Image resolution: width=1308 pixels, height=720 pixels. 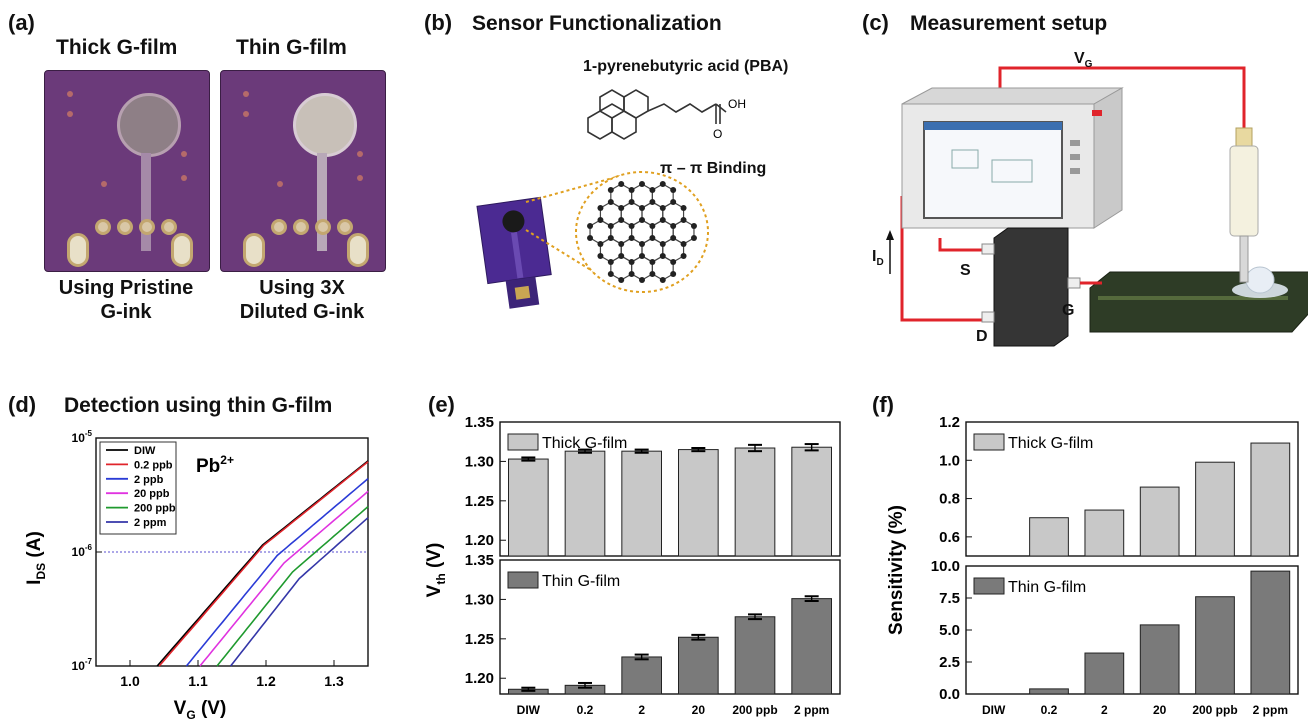 I want to click on thick-film-caption: Using Pristine G-ink, so click(x=126, y=300).